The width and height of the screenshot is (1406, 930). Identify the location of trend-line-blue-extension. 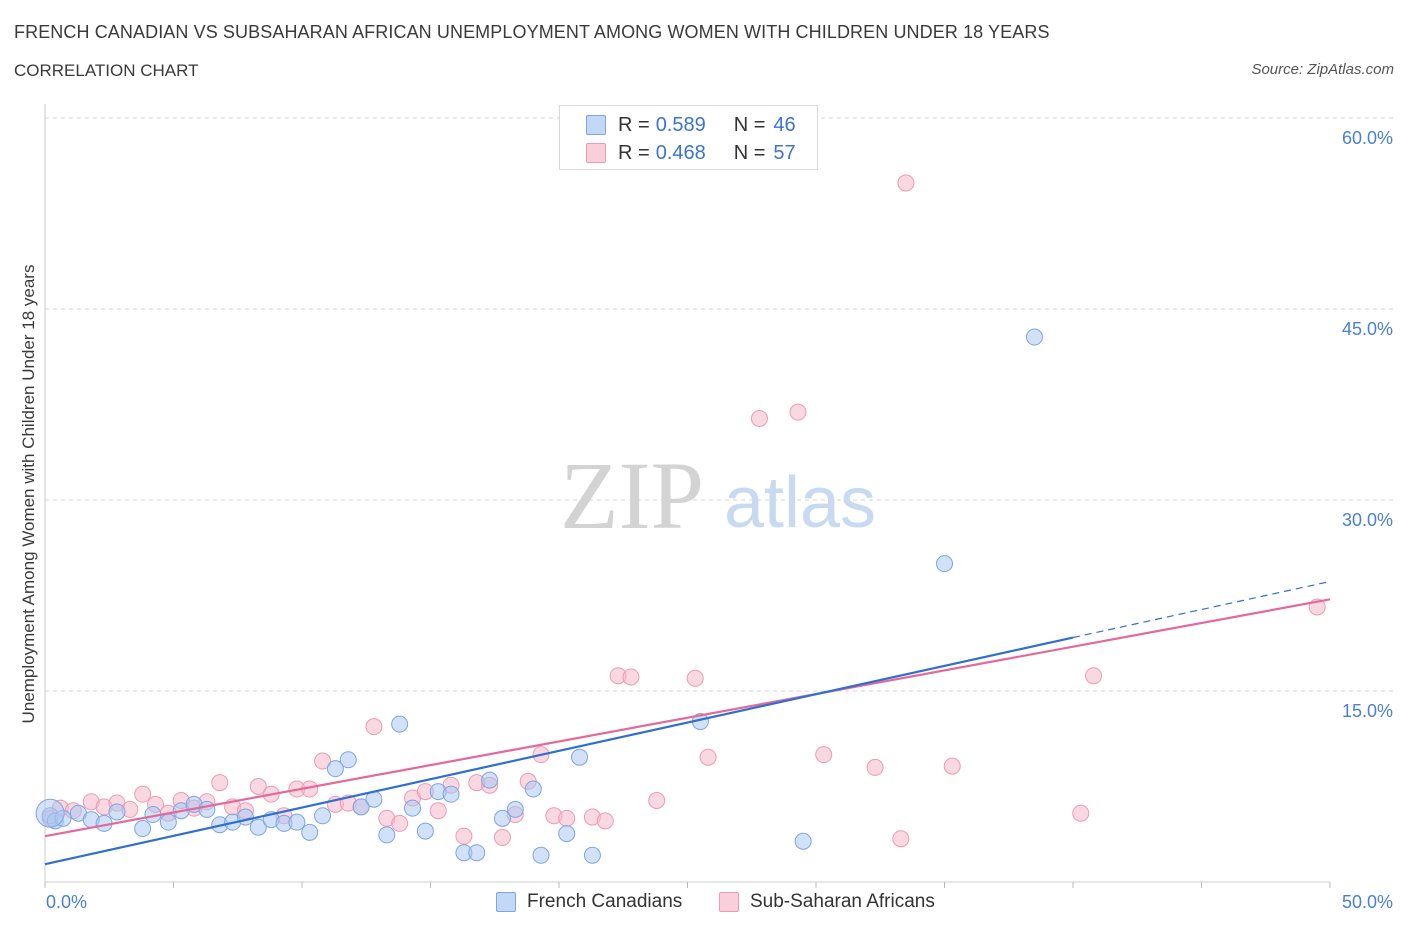
(1201, 609).